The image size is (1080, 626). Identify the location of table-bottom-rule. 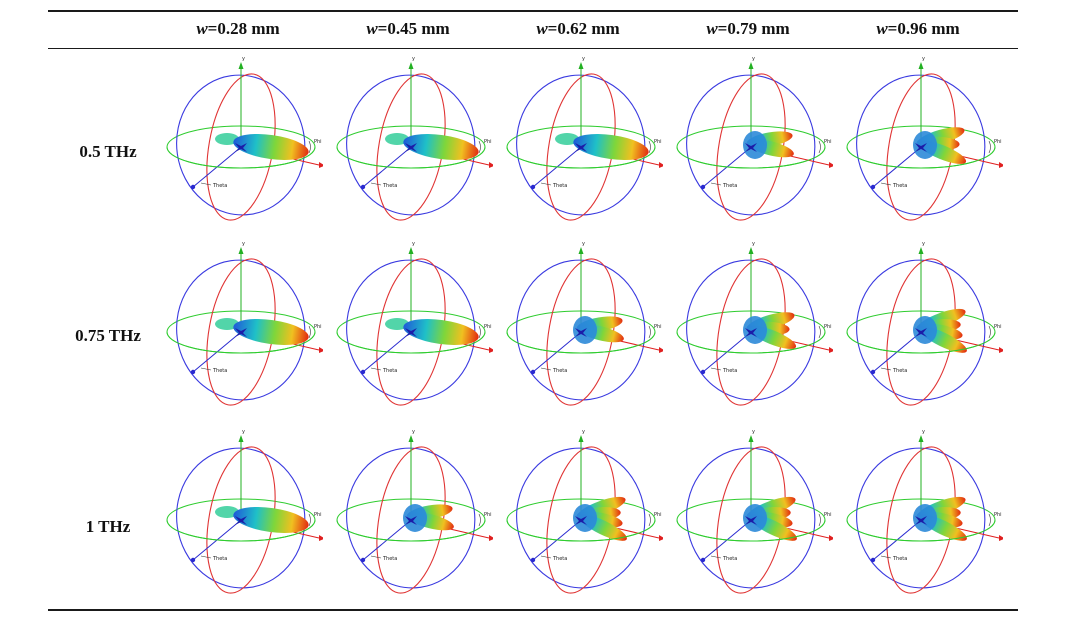
(533, 610).